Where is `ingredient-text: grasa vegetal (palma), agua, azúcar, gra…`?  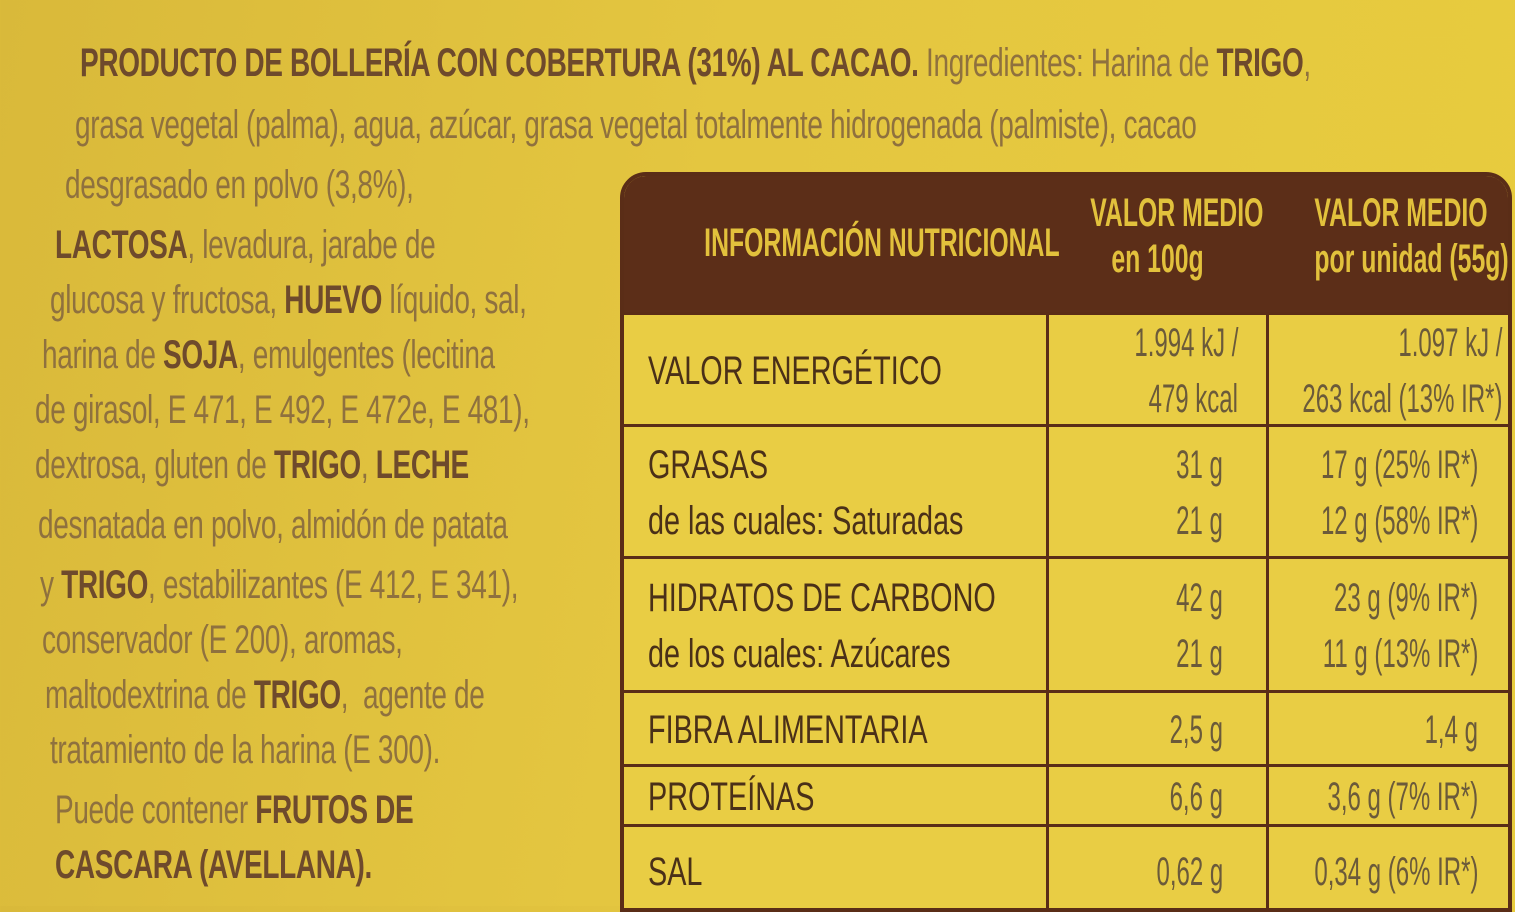
ingredient-text: grasa vegetal (palma), agua, azúcar, gra… is located at coordinates (636, 125).